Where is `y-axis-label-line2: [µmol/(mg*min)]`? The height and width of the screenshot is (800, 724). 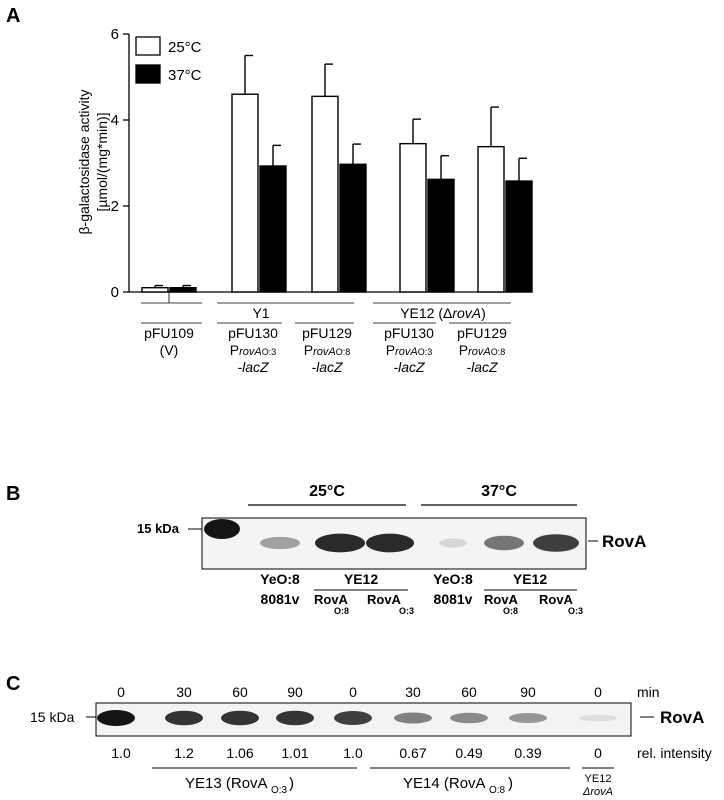
y-axis-label-line2: [µmol/(mg*min)] is located at coordinates (102, 161).